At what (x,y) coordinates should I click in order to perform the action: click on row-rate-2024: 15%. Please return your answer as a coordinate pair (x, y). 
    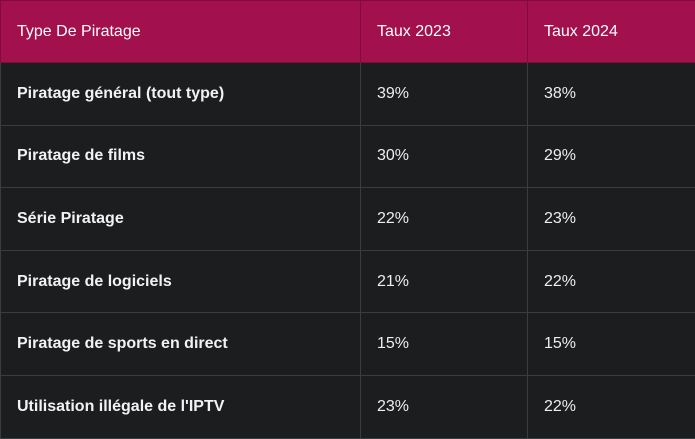
    Looking at the image, I should click on (611, 344).